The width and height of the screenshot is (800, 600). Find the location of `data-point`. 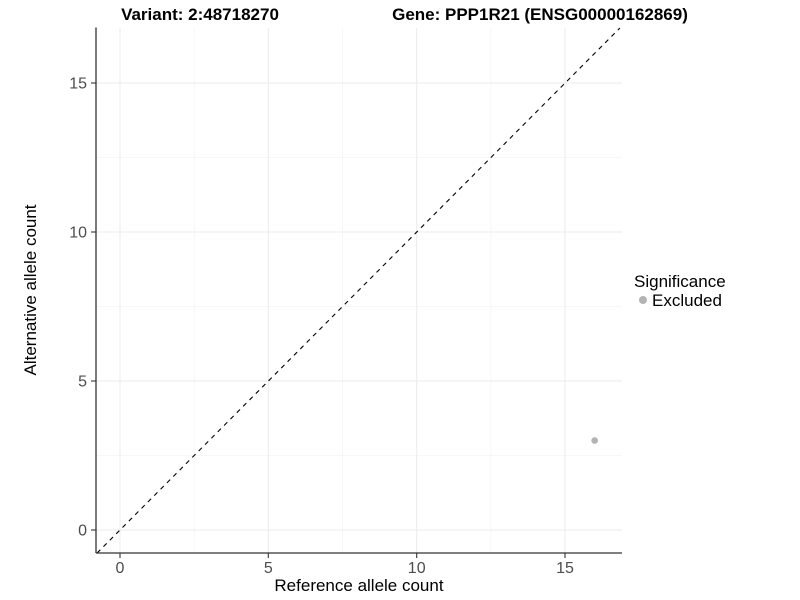

data-point is located at coordinates (594, 440).